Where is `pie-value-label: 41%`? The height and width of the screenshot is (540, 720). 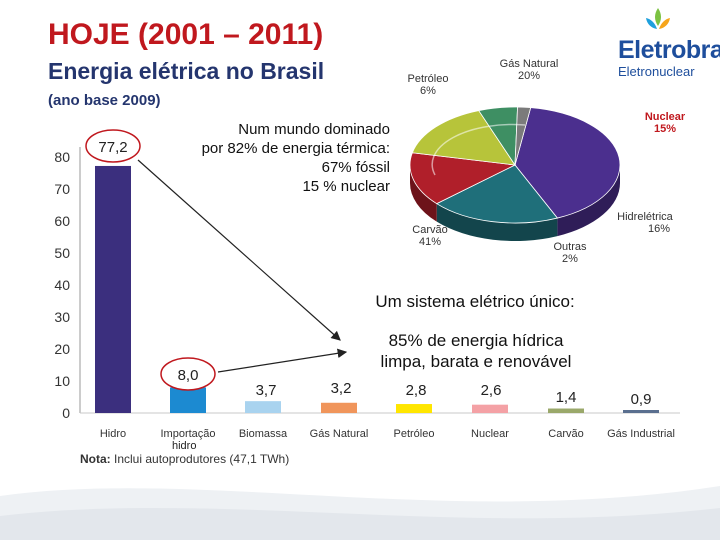 pie-value-label: 41% is located at coordinates (430, 242).